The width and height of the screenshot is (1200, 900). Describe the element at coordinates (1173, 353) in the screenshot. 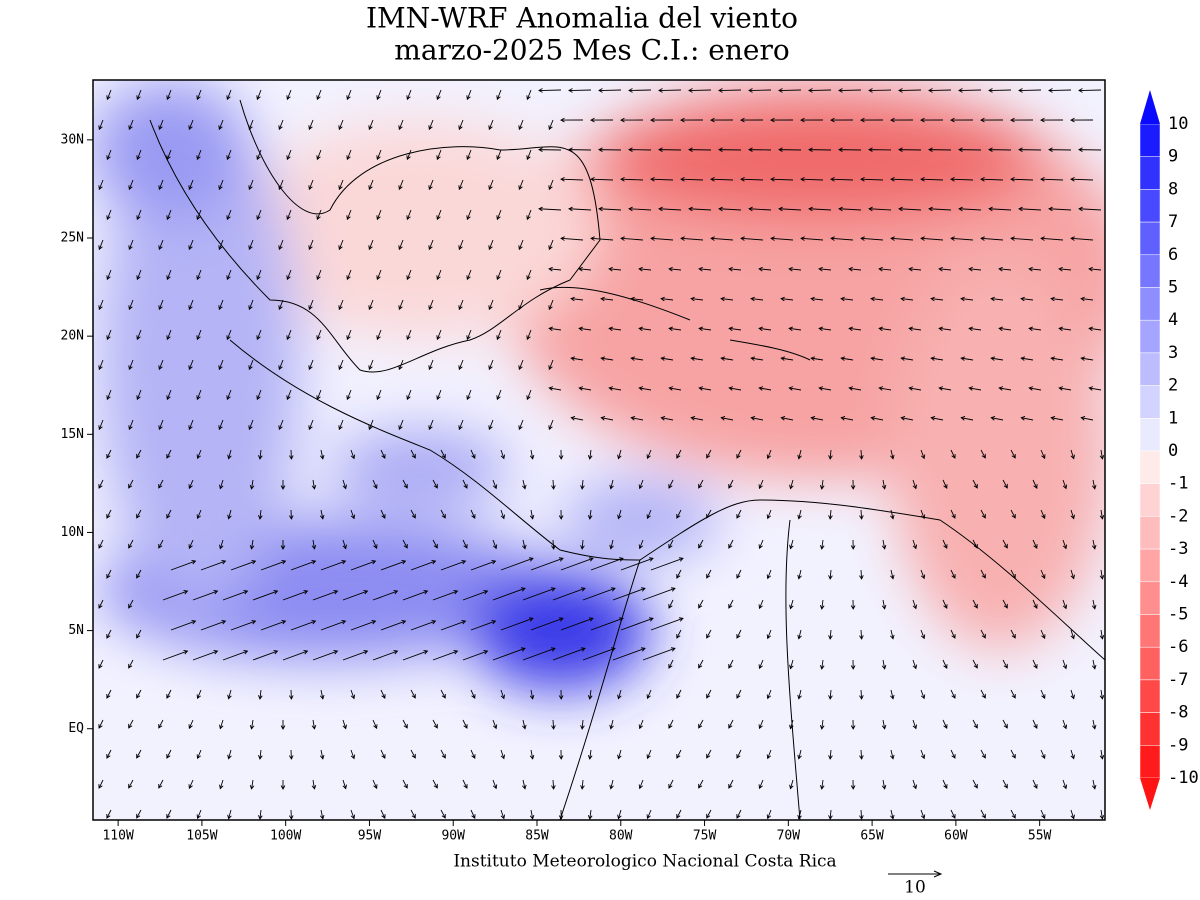

I see `colorbar-label: 3` at that location.